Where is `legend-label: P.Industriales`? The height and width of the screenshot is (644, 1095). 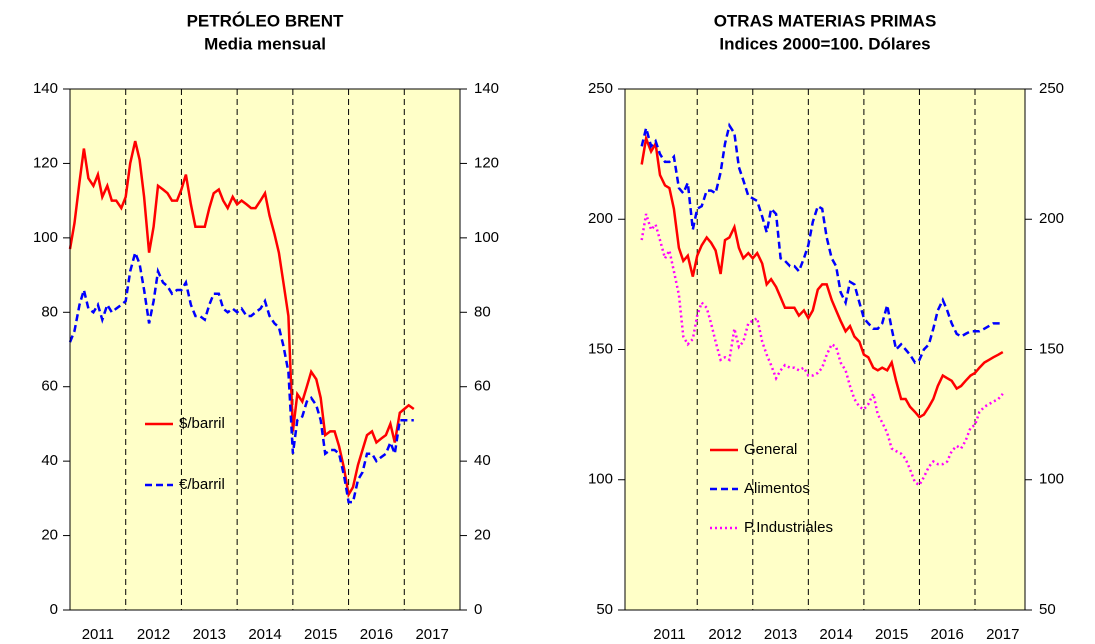 legend-label: P.Industriales is located at coordinates (788, 527).